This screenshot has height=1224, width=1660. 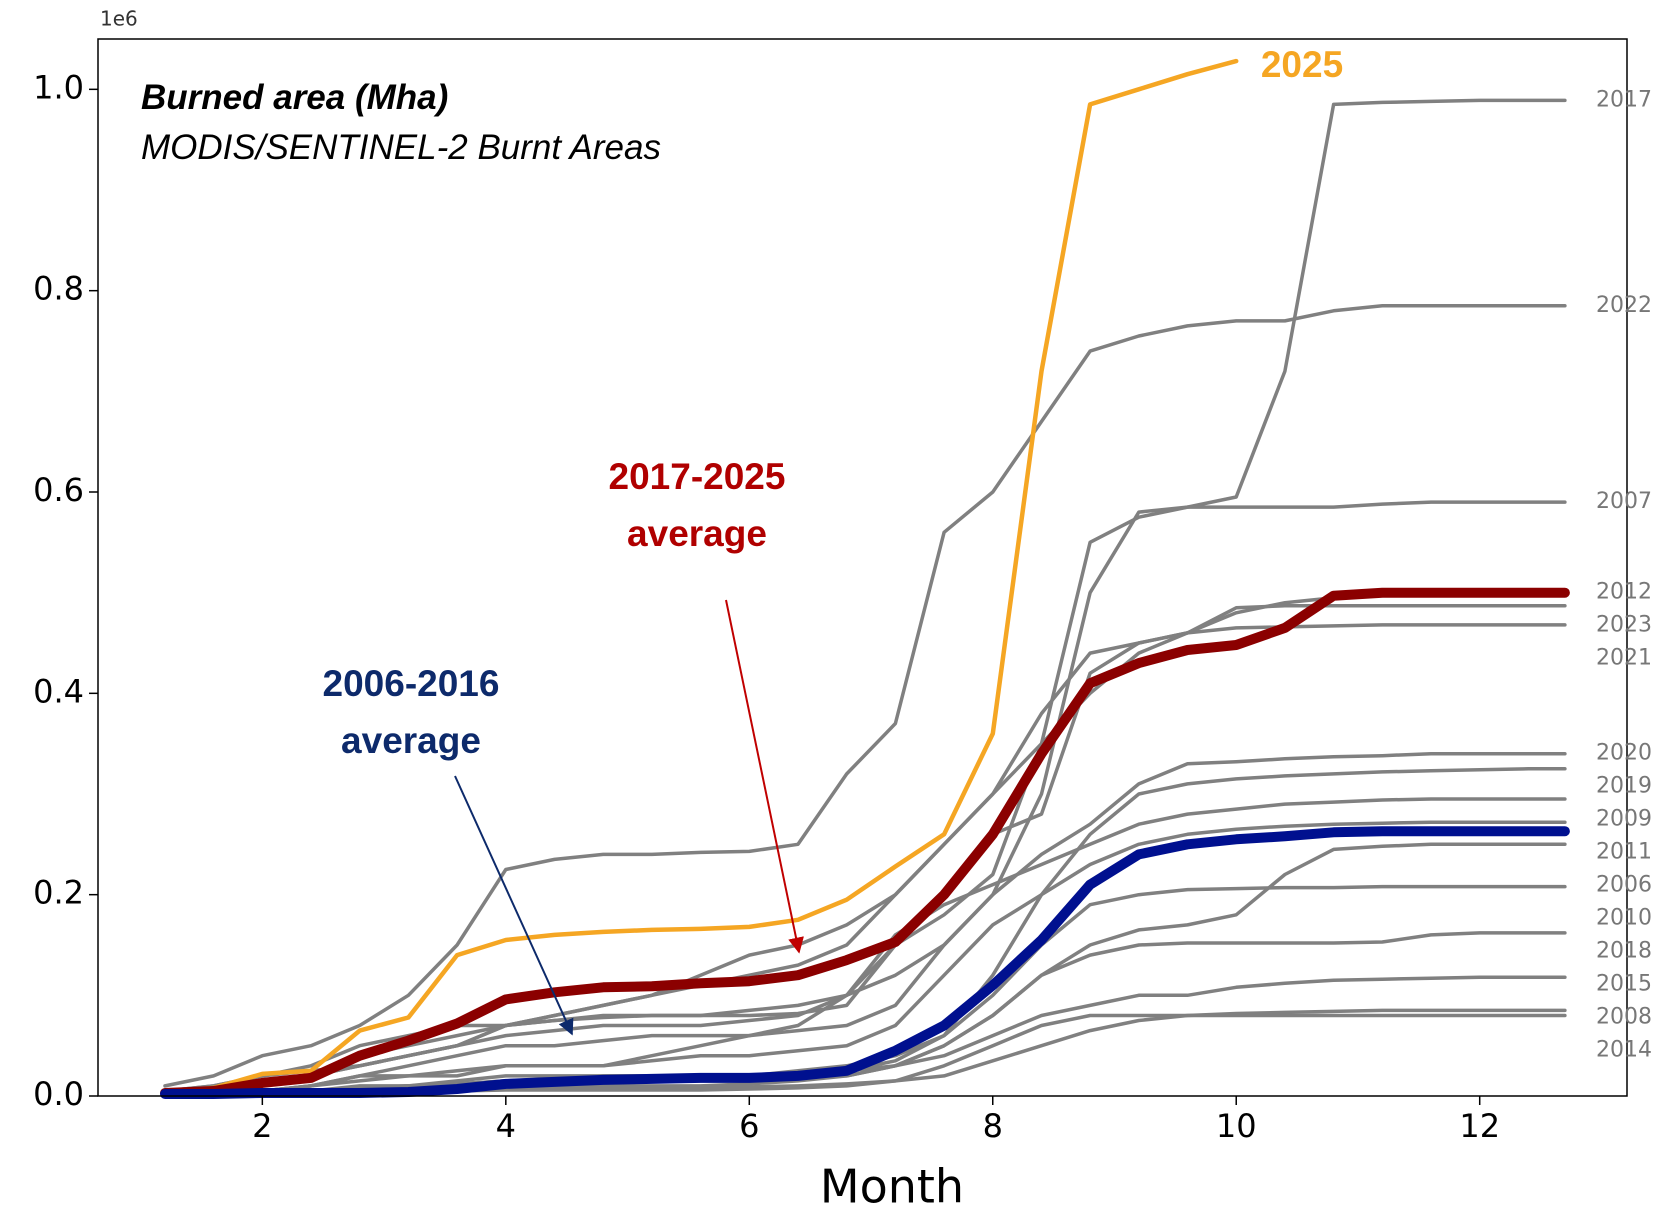 I want to click on series-label: 2025, so click(x=1302, y=64).